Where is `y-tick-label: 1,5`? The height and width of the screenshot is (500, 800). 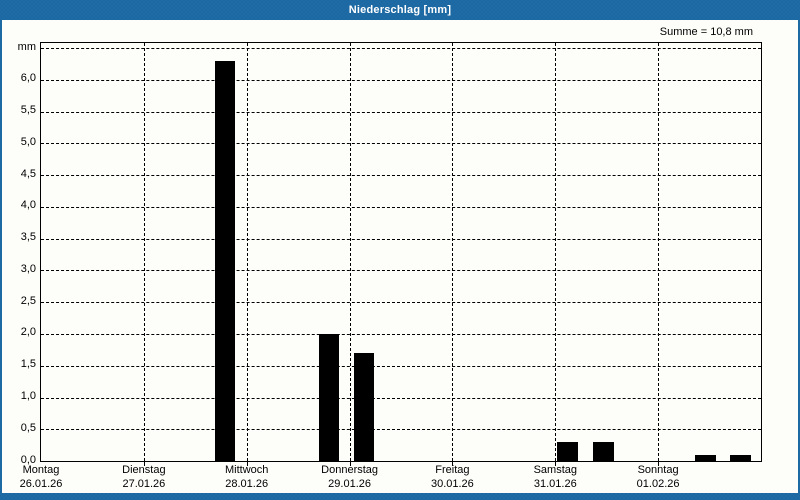 y-tick-label: 1,5 is located at coordinates (28, 364).